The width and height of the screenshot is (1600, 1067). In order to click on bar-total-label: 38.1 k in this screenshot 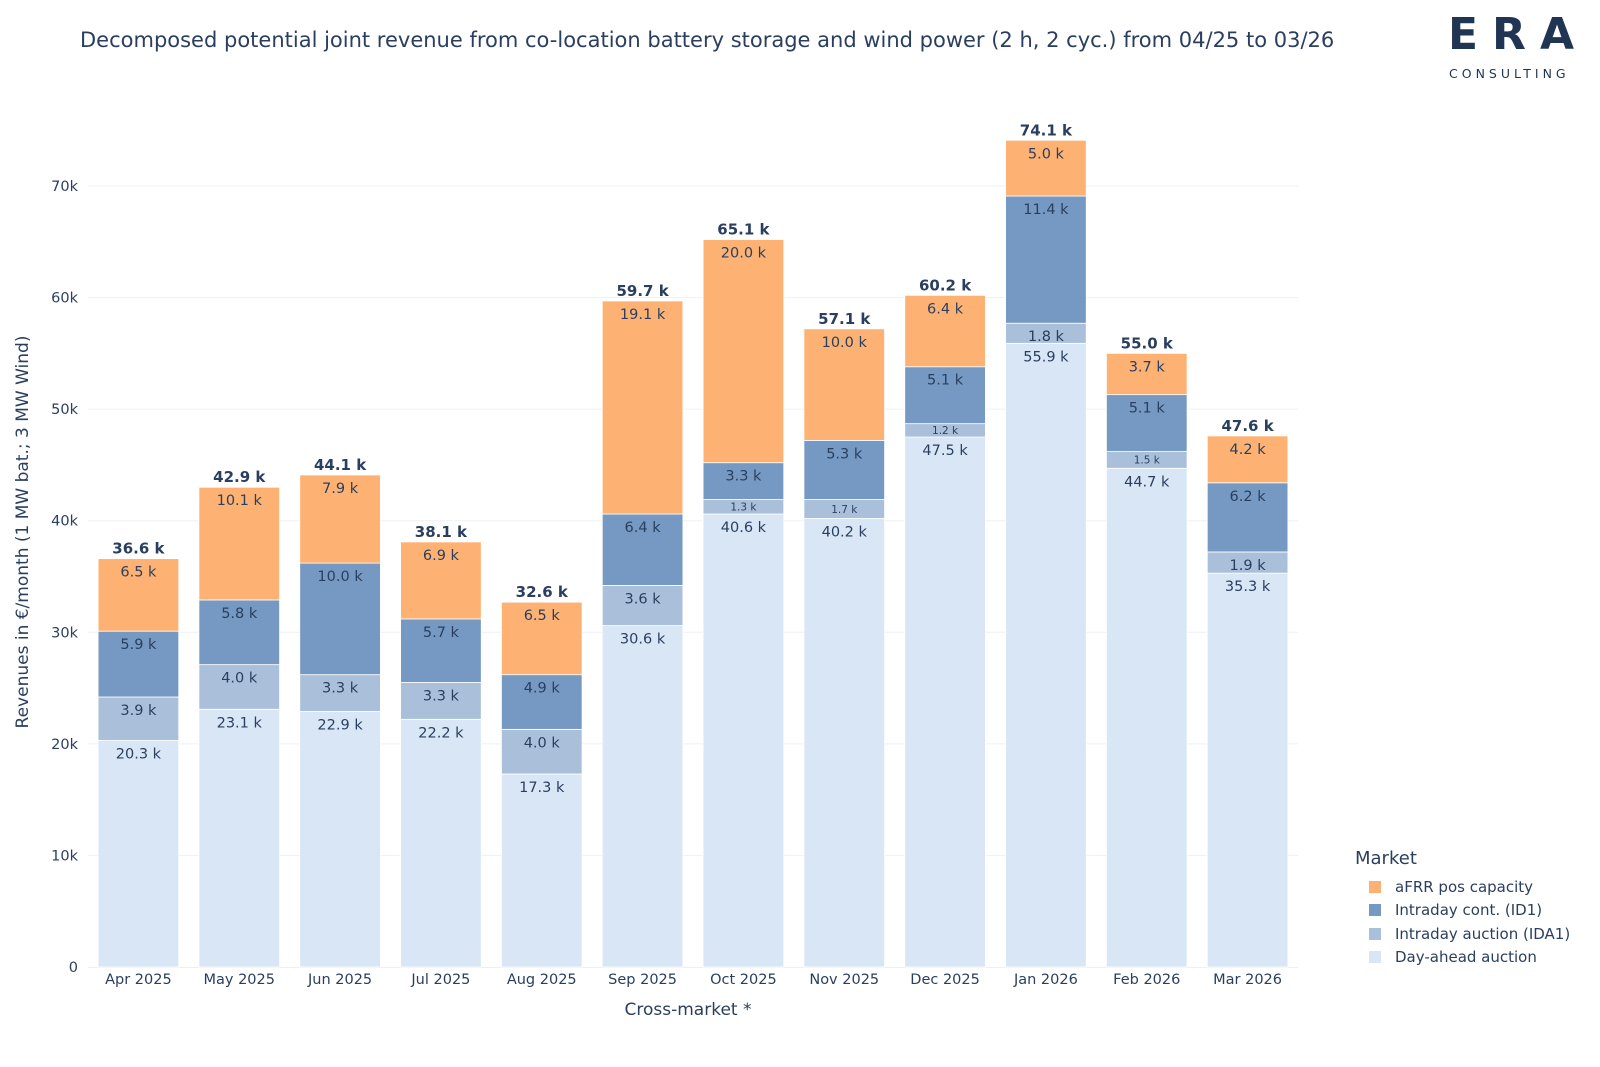, I will do `click(441, 532)`.